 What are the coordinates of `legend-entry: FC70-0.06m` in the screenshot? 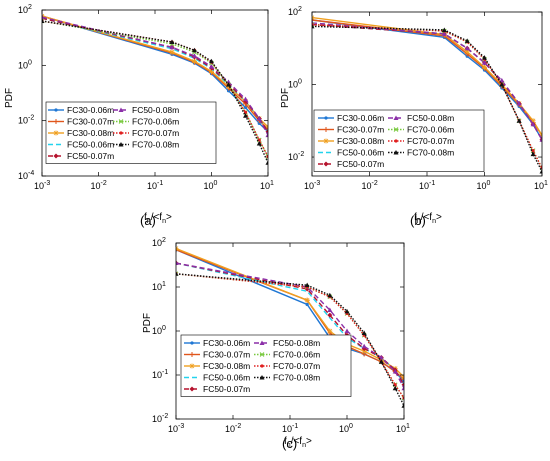 It's located at (430, 130).